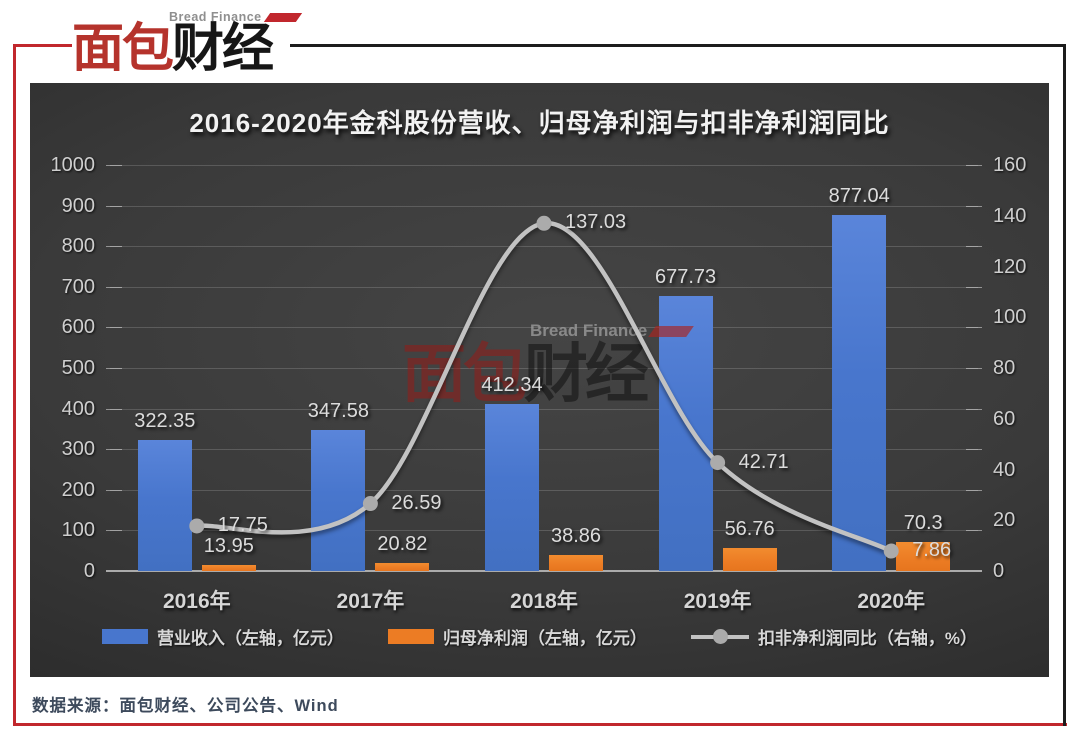  What do you see at coordinates (1004, 520) in the screenshot?
I see `right-axis-tick-label: 20` at bounding box center [1004, 520].